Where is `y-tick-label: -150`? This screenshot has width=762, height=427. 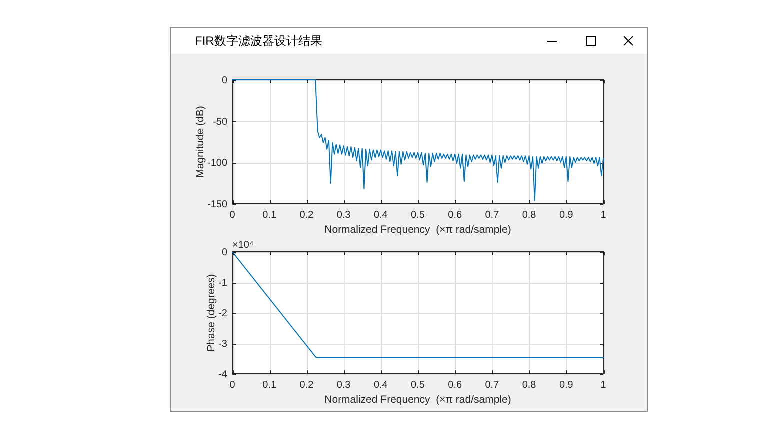 y-tick-label: -150 is located at coordinates (217, 205).